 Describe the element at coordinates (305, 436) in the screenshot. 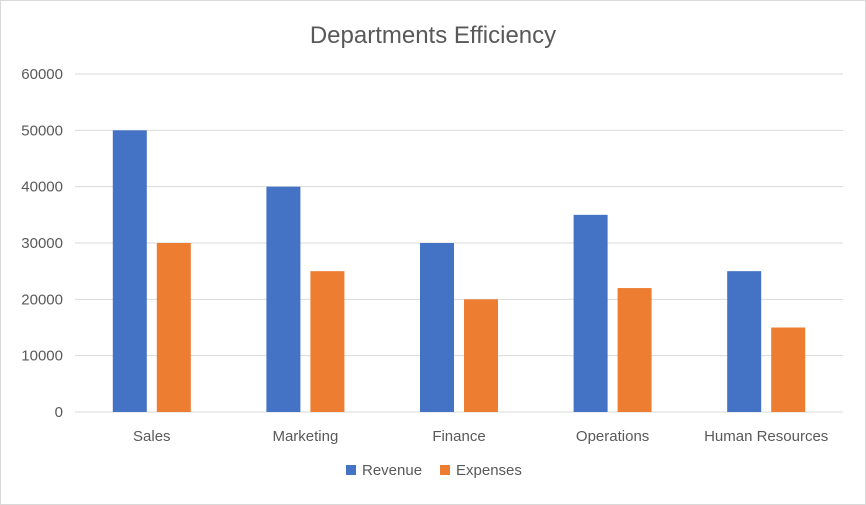

I see `x-category-label: Marketing` at that location.